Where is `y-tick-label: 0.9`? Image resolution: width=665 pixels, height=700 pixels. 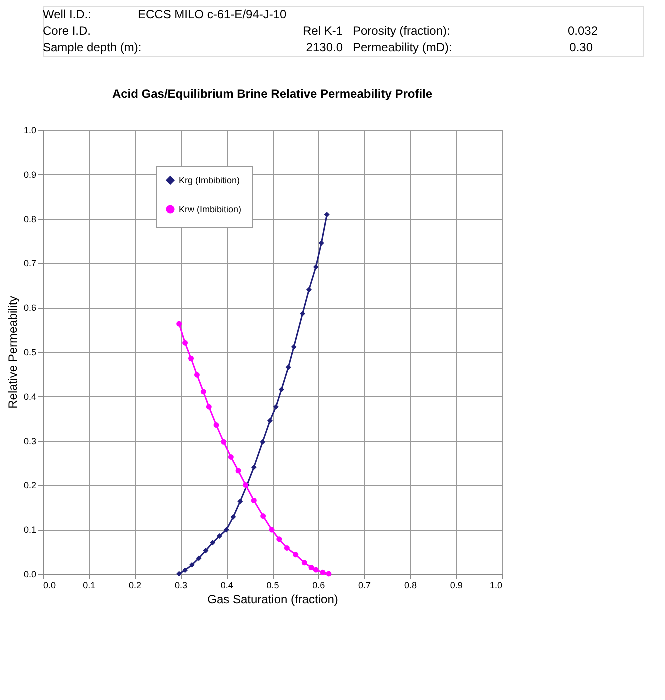 y-tick-label: 0.9 is located at coordinates (30, 175).